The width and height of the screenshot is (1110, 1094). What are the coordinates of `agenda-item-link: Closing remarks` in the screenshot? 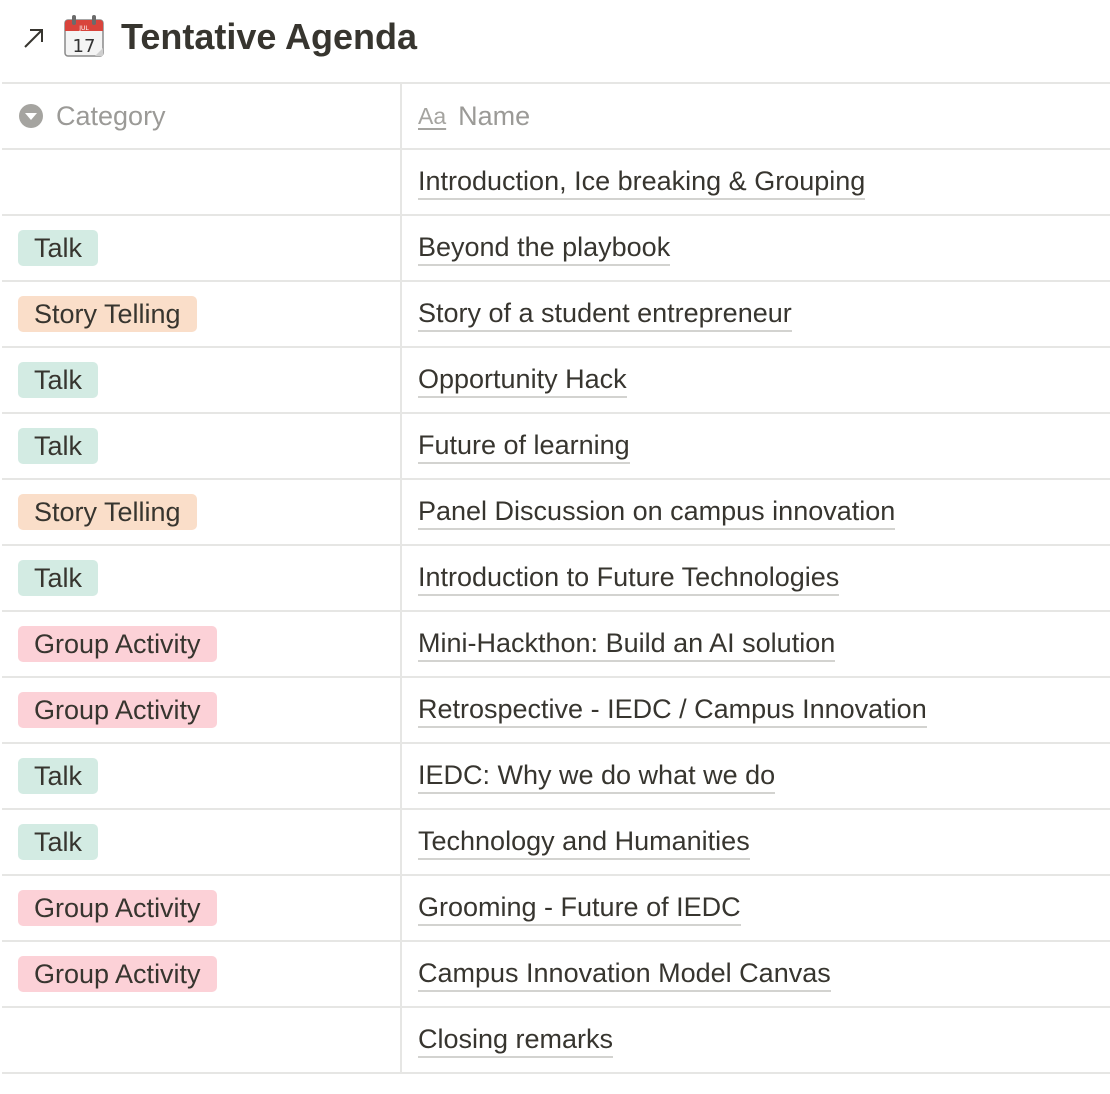 It's located at (516, 1040).